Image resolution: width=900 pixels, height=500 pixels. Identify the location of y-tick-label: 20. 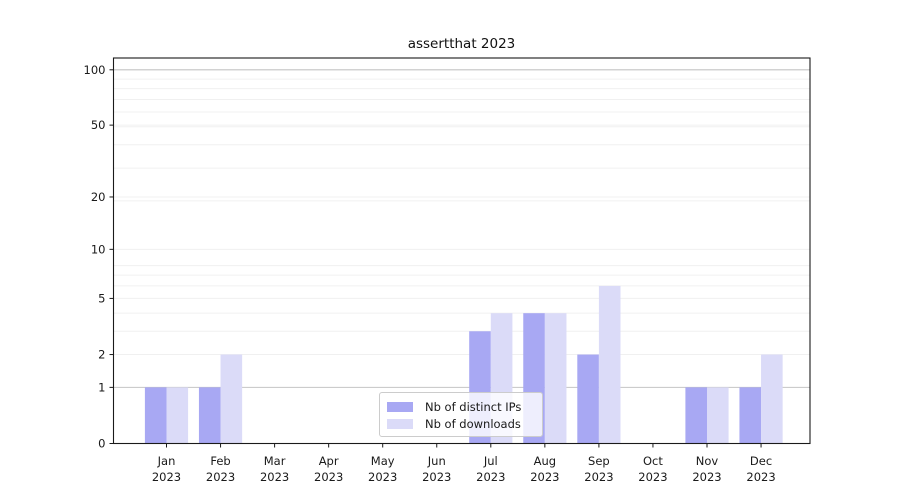
(98, 197).